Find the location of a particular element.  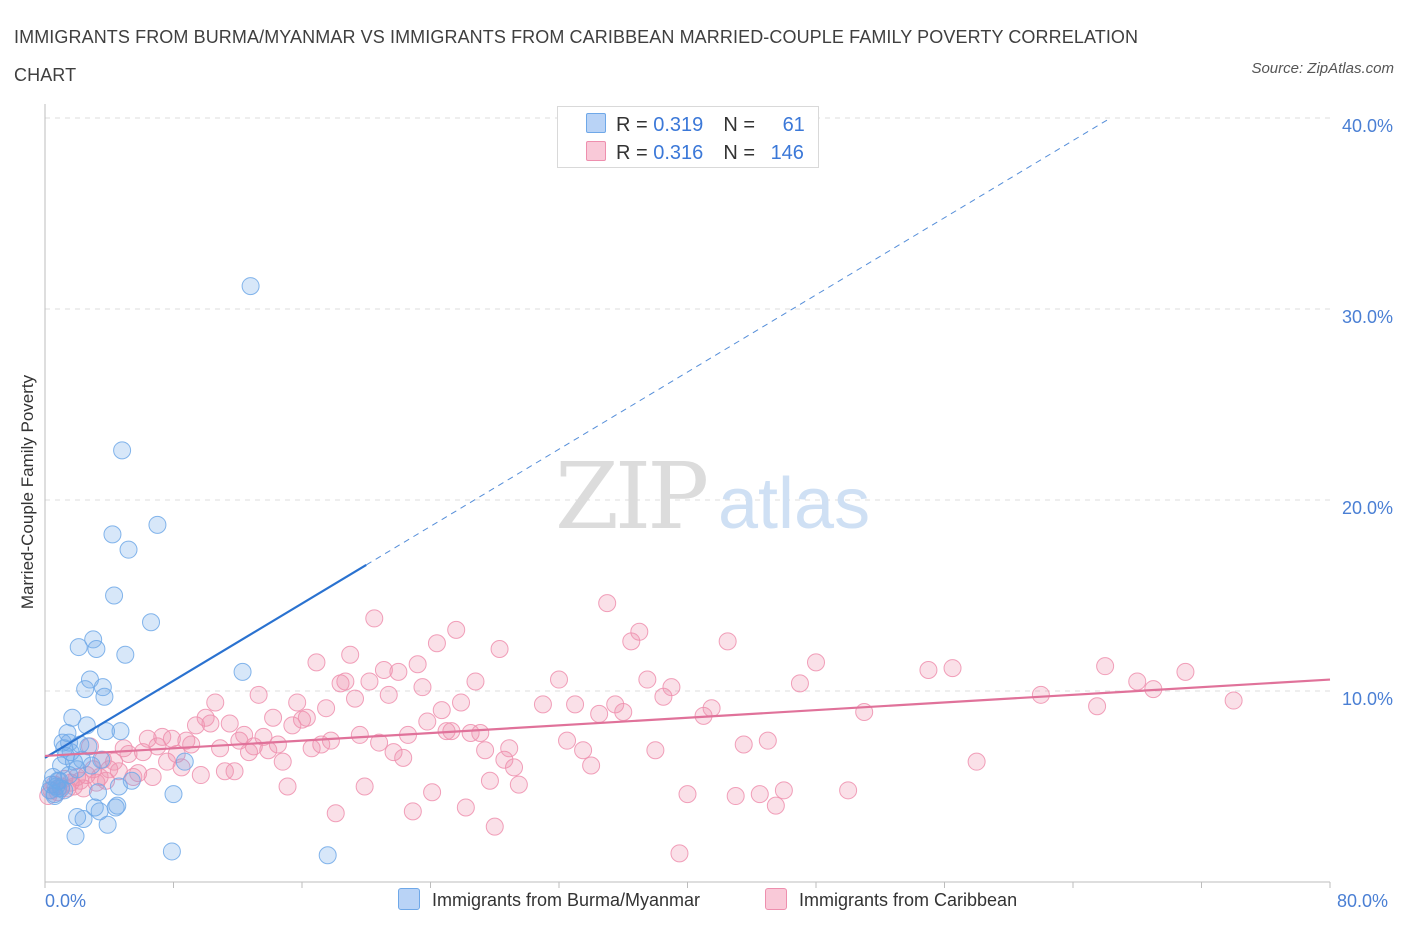

burma-trend-line is located at coordinates (205, 661).